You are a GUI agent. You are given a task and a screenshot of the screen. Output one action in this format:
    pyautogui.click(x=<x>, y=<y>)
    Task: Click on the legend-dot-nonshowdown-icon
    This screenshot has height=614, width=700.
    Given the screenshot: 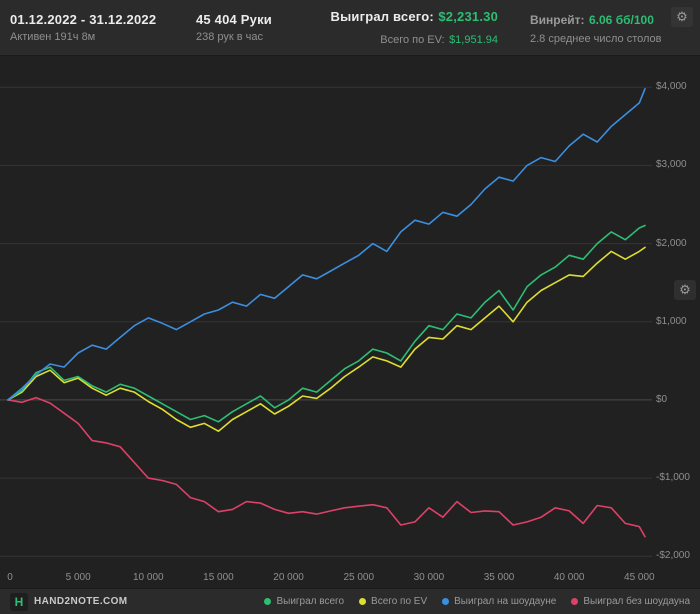 What is the action you would take?
    pyautogui.click(x=575, y=601)
    